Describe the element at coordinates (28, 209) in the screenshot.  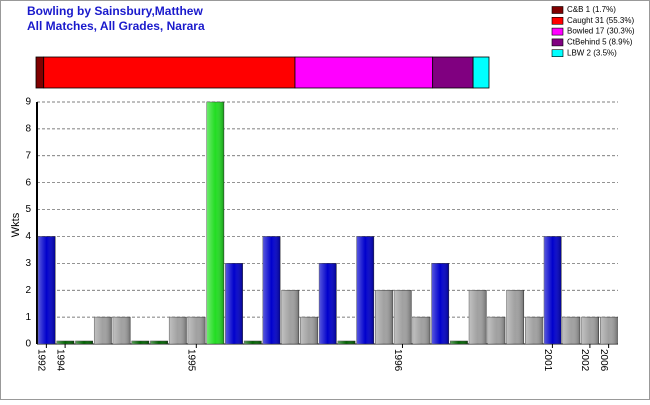
I see `y-tick-label: 5` at that location.